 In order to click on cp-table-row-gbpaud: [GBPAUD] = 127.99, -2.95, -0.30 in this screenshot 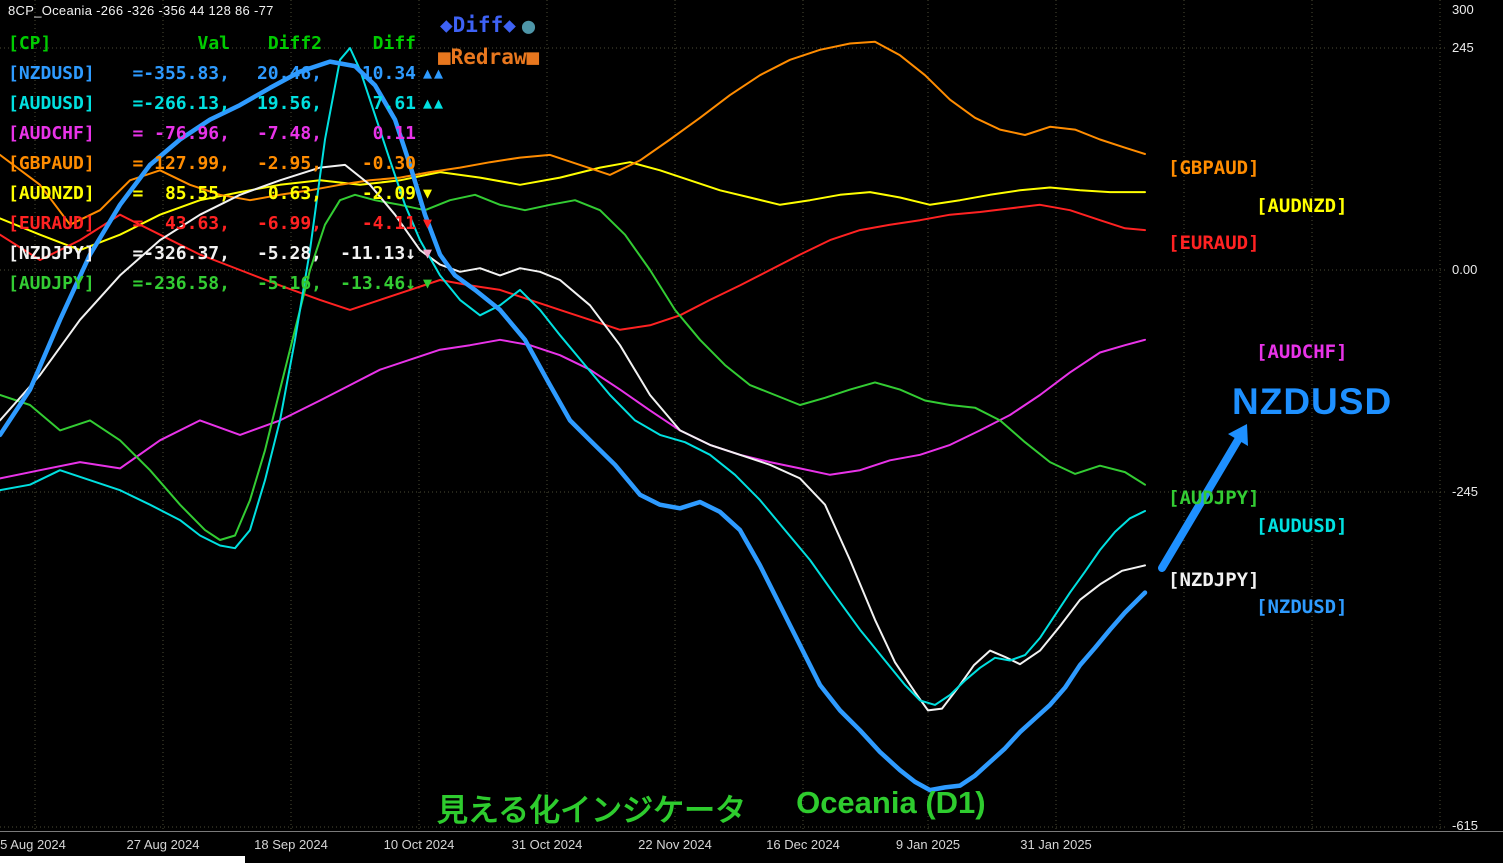, I will do `click(252, 163)`.